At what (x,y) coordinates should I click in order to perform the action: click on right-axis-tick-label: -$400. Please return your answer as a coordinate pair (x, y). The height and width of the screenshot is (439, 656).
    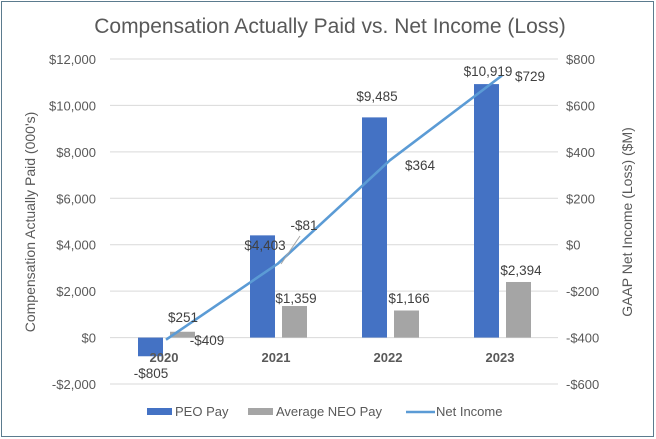
    Looking at the image, I should click on (582, 338).